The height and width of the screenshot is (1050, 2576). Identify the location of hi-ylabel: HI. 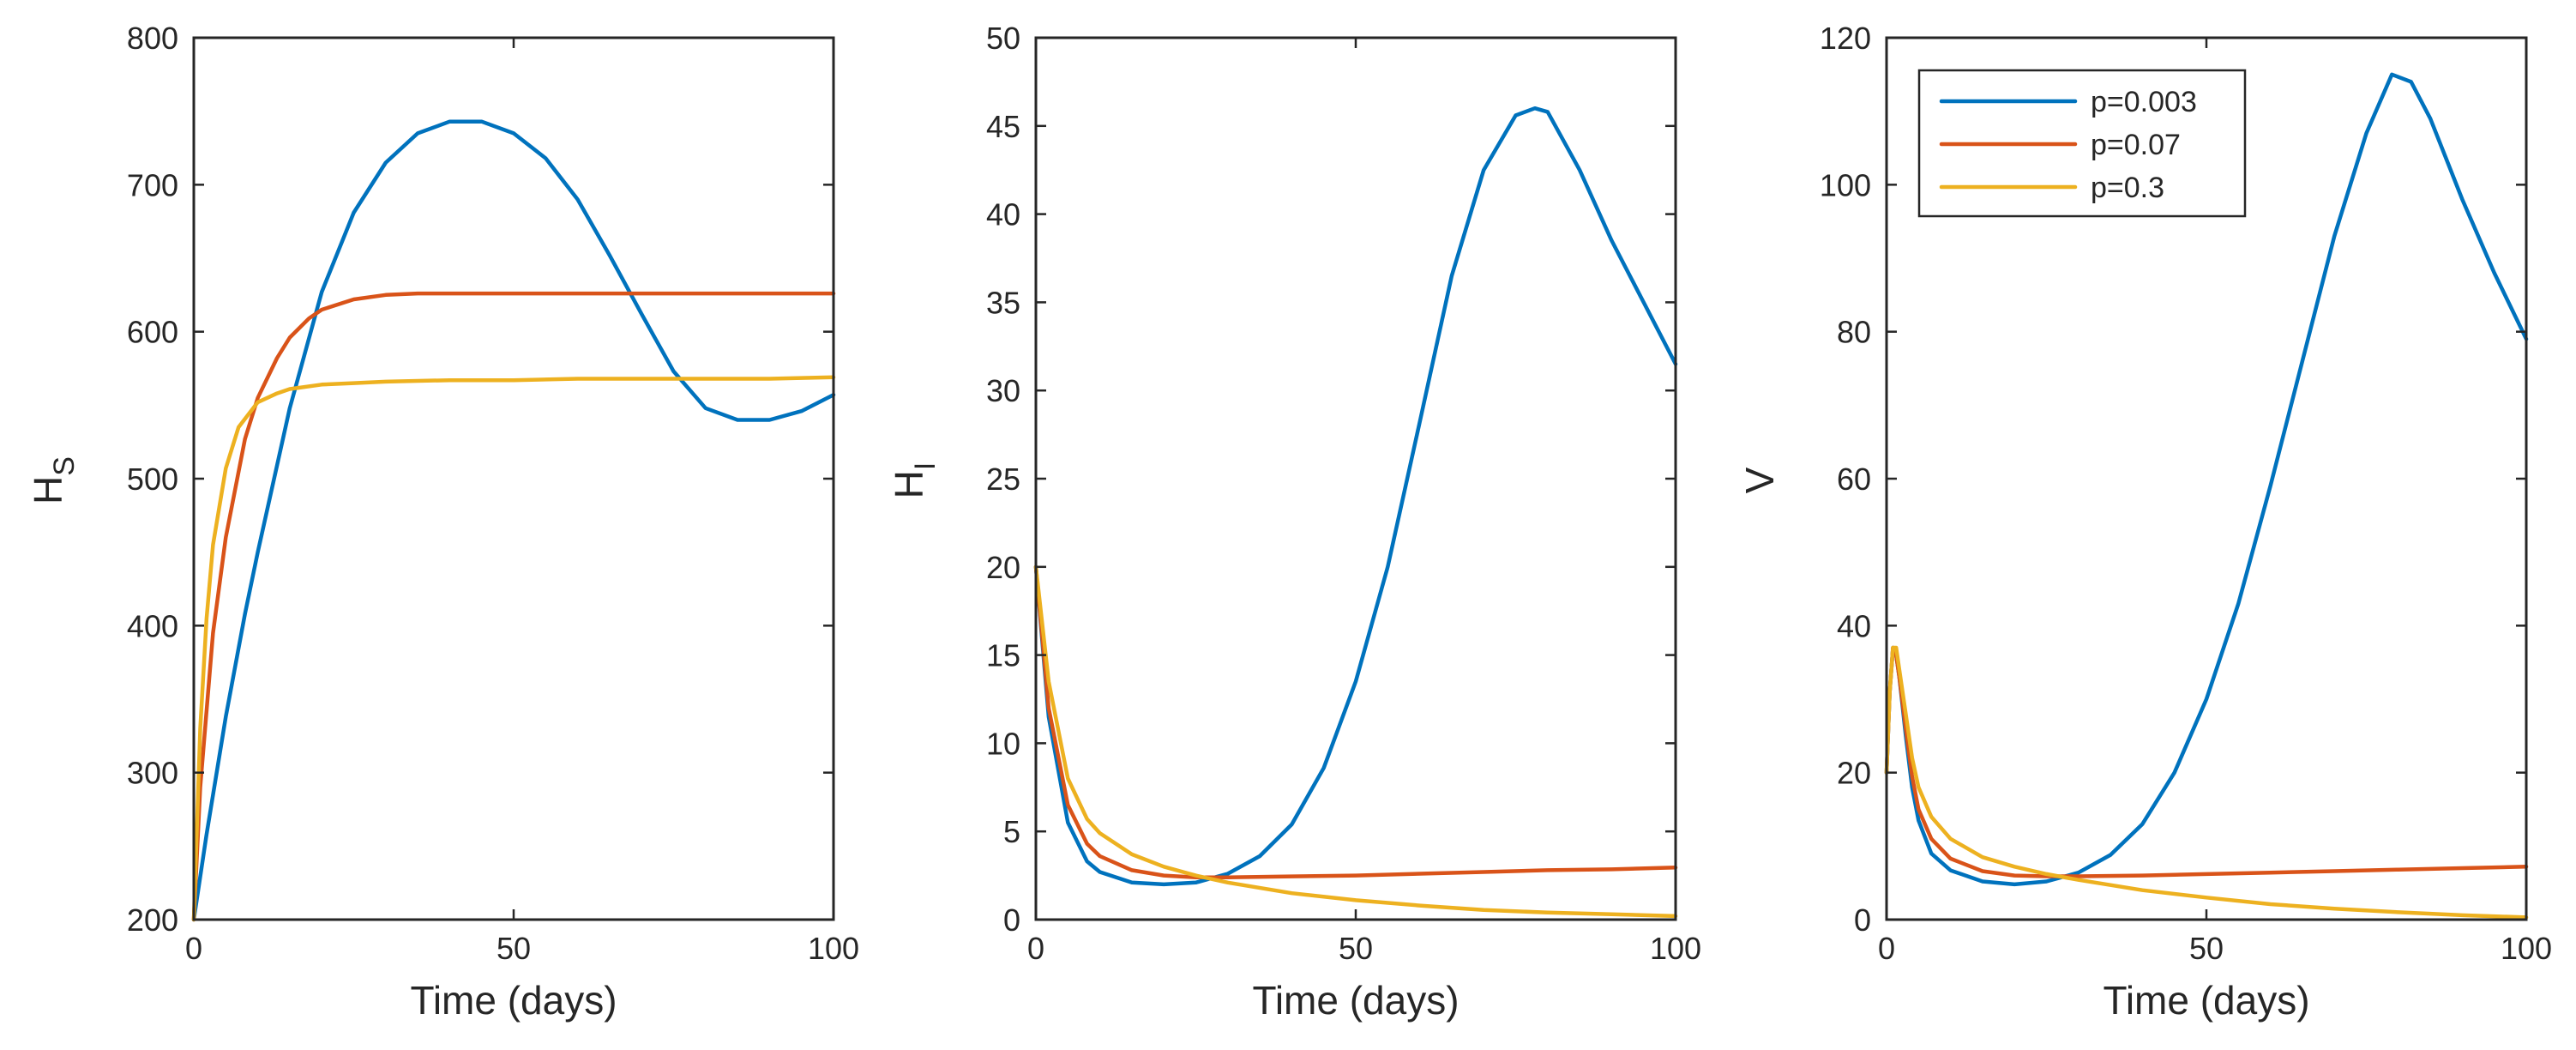
(914, 480).